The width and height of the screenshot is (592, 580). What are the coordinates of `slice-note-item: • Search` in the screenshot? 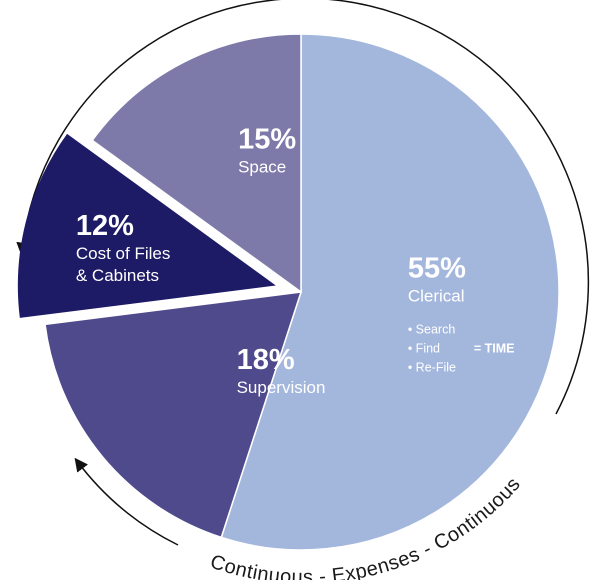 It's located at (432, 329).